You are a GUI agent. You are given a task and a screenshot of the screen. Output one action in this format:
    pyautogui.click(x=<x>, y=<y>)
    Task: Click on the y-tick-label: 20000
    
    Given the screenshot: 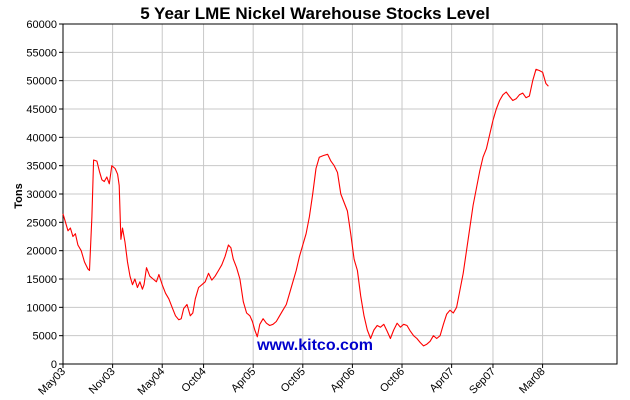 What is the action you would take?
    pyautogui.click(x=41, y=252)
    